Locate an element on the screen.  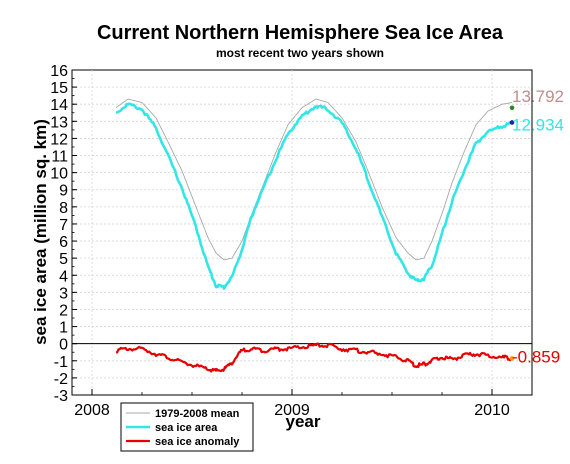
y-tick-label: 15 is located at coordinates (59, 88).